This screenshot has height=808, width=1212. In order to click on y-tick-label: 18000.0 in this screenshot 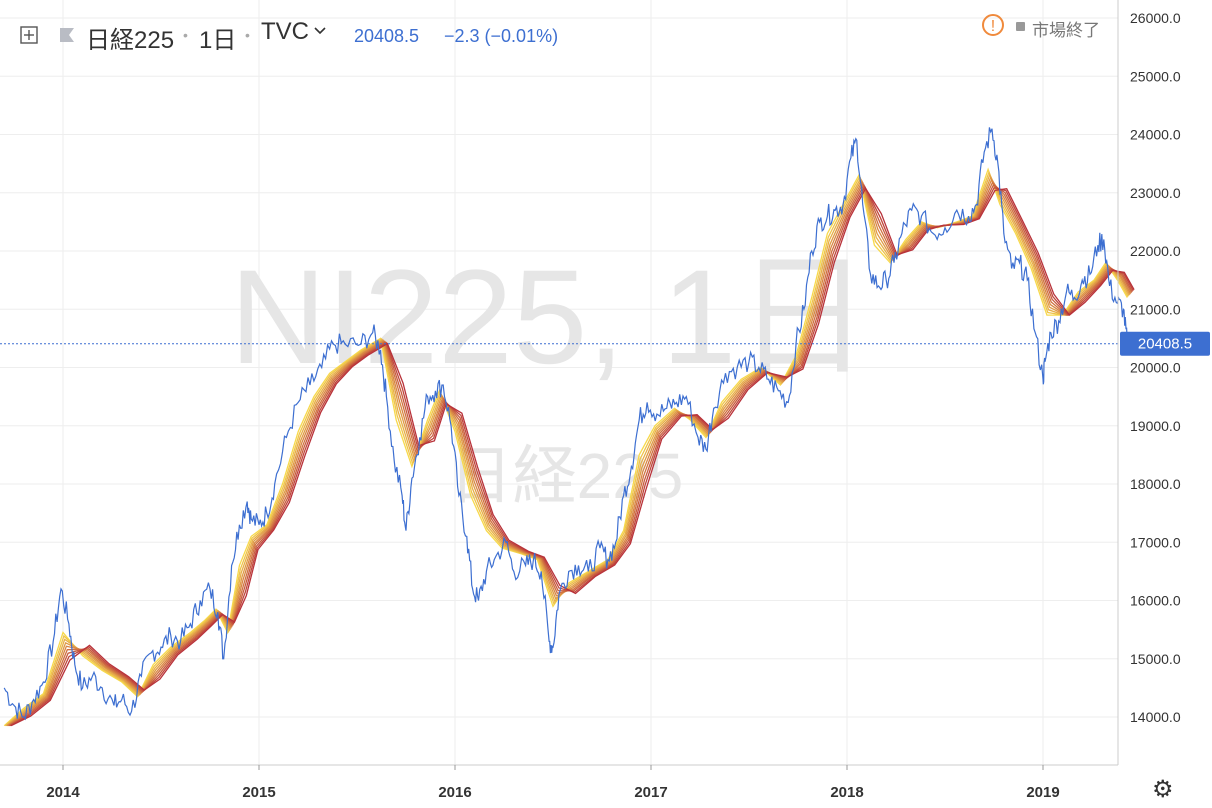, I will do `click(1155, 484)`.